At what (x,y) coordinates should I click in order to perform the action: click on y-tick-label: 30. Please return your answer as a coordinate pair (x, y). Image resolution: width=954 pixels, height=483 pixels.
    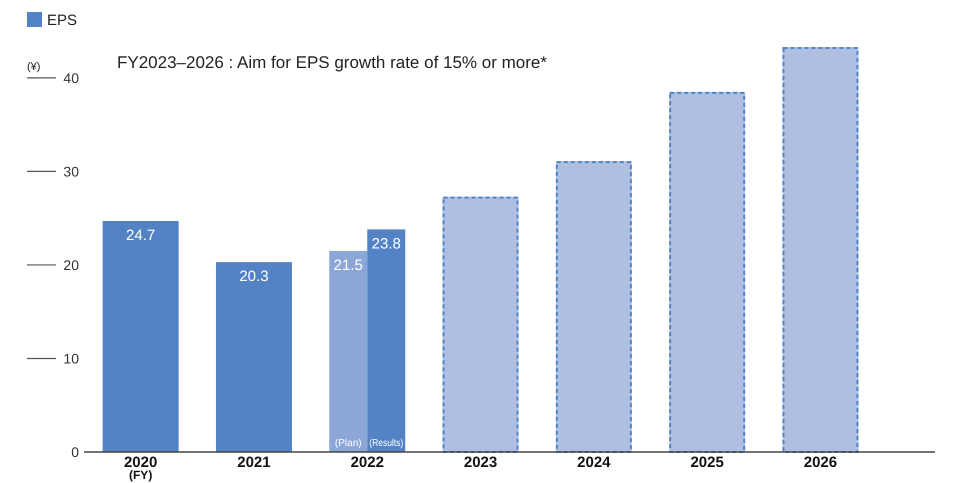
    Looking at the image, I should click on (71, 171).